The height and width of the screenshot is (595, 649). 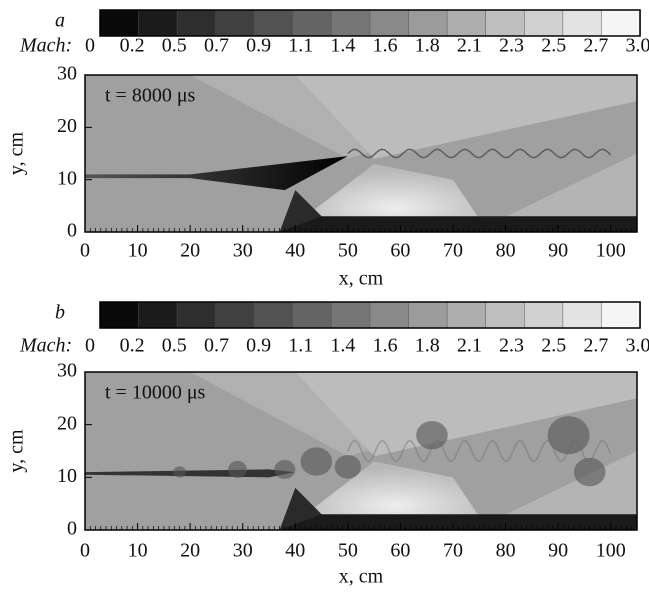 I want to click on colorbar-tick-label: 0.5, so click(x=174, y=346).